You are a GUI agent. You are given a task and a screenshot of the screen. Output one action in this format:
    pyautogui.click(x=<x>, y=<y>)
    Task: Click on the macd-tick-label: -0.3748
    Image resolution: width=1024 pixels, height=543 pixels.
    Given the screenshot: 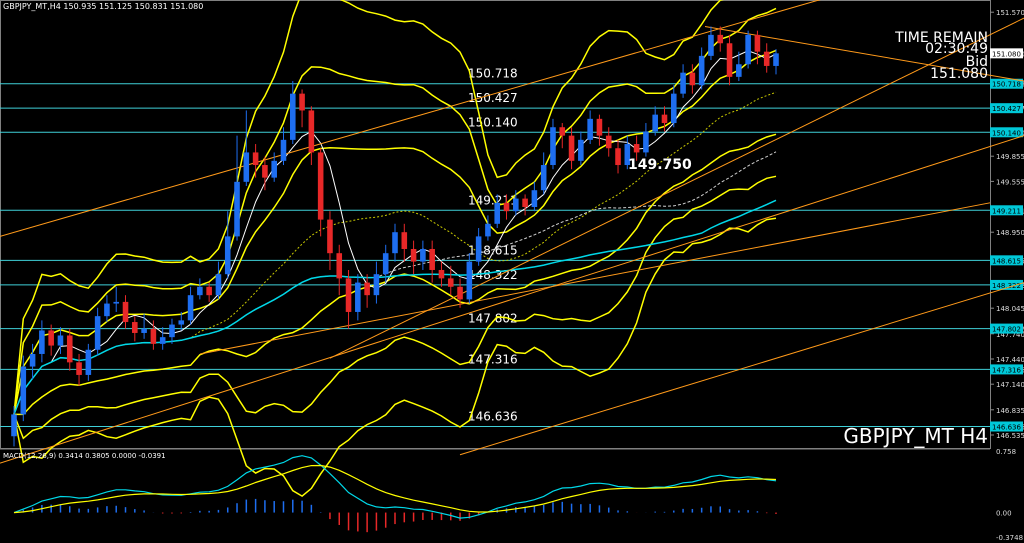 What is the action you would take?
    pyautogui.click(x=1009, y=538)
    